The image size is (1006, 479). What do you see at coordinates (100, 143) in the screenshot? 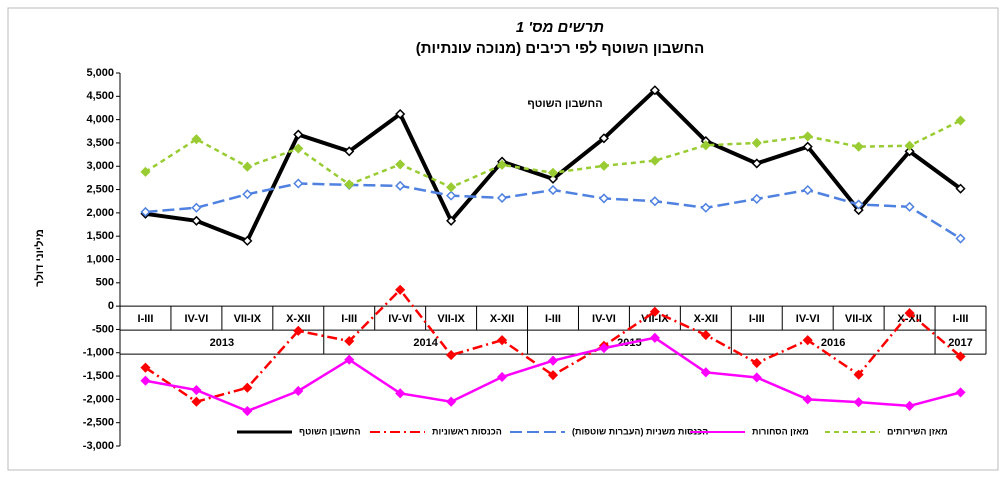
I see `y-tick-label: 3,500` at bounding box center [100, 143].